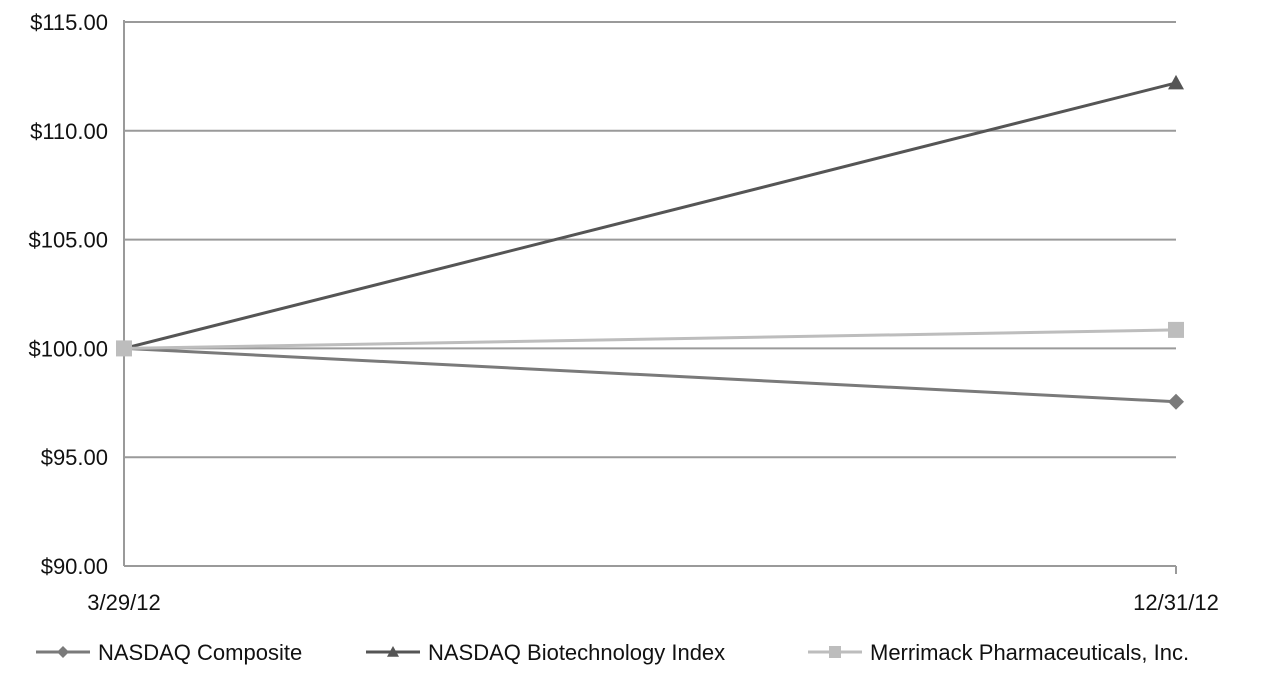  What do you see at coordinates (68, 240) in the screenshot?
I see `y-tick-label: $105.00` at bounding box center [68, 240].